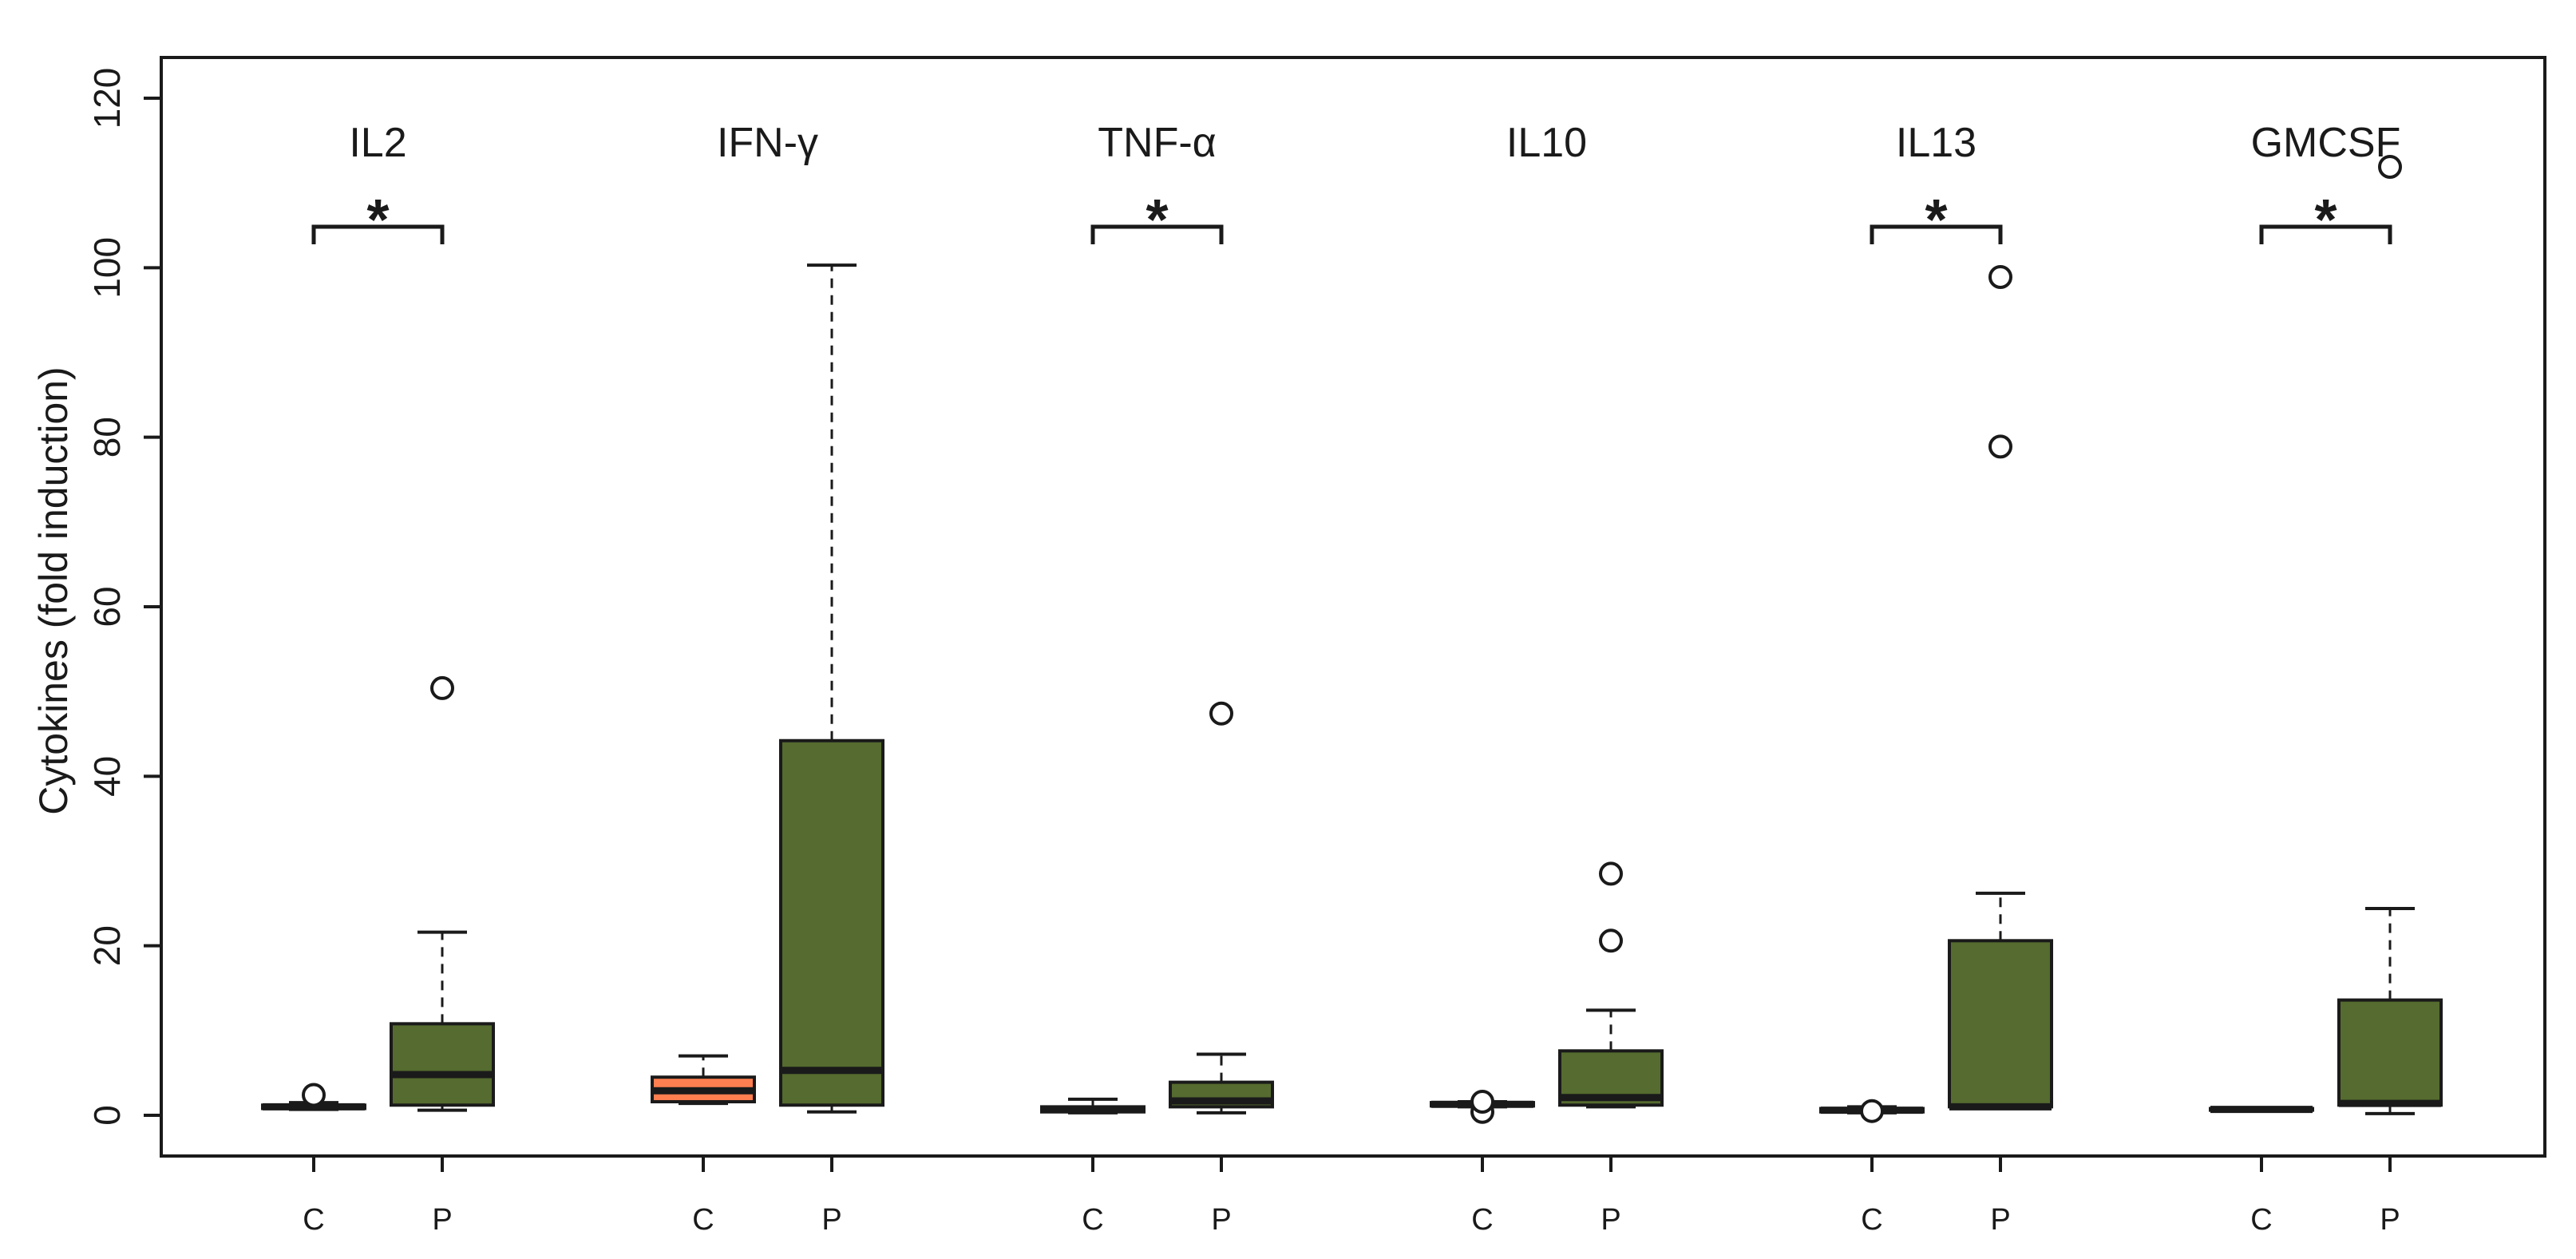  Describe the element at coordinates (377, 143) in the screenshot. I see `panel-title: IL2` at that location.